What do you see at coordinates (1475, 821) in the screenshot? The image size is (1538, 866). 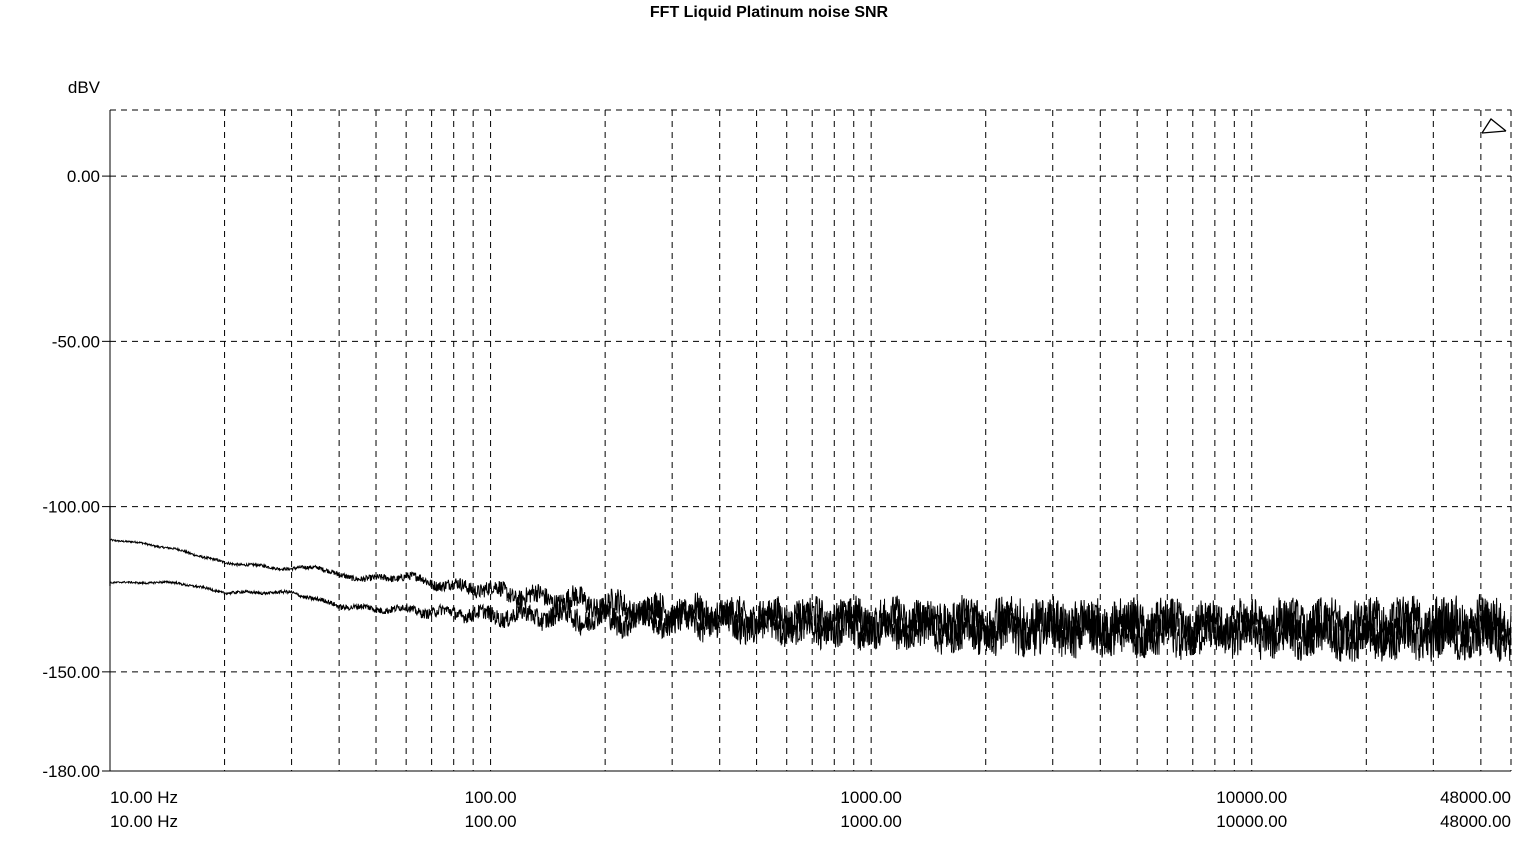 I see `x-tick-label-secondary: 48000.00` at bounding box center [1475, 821].